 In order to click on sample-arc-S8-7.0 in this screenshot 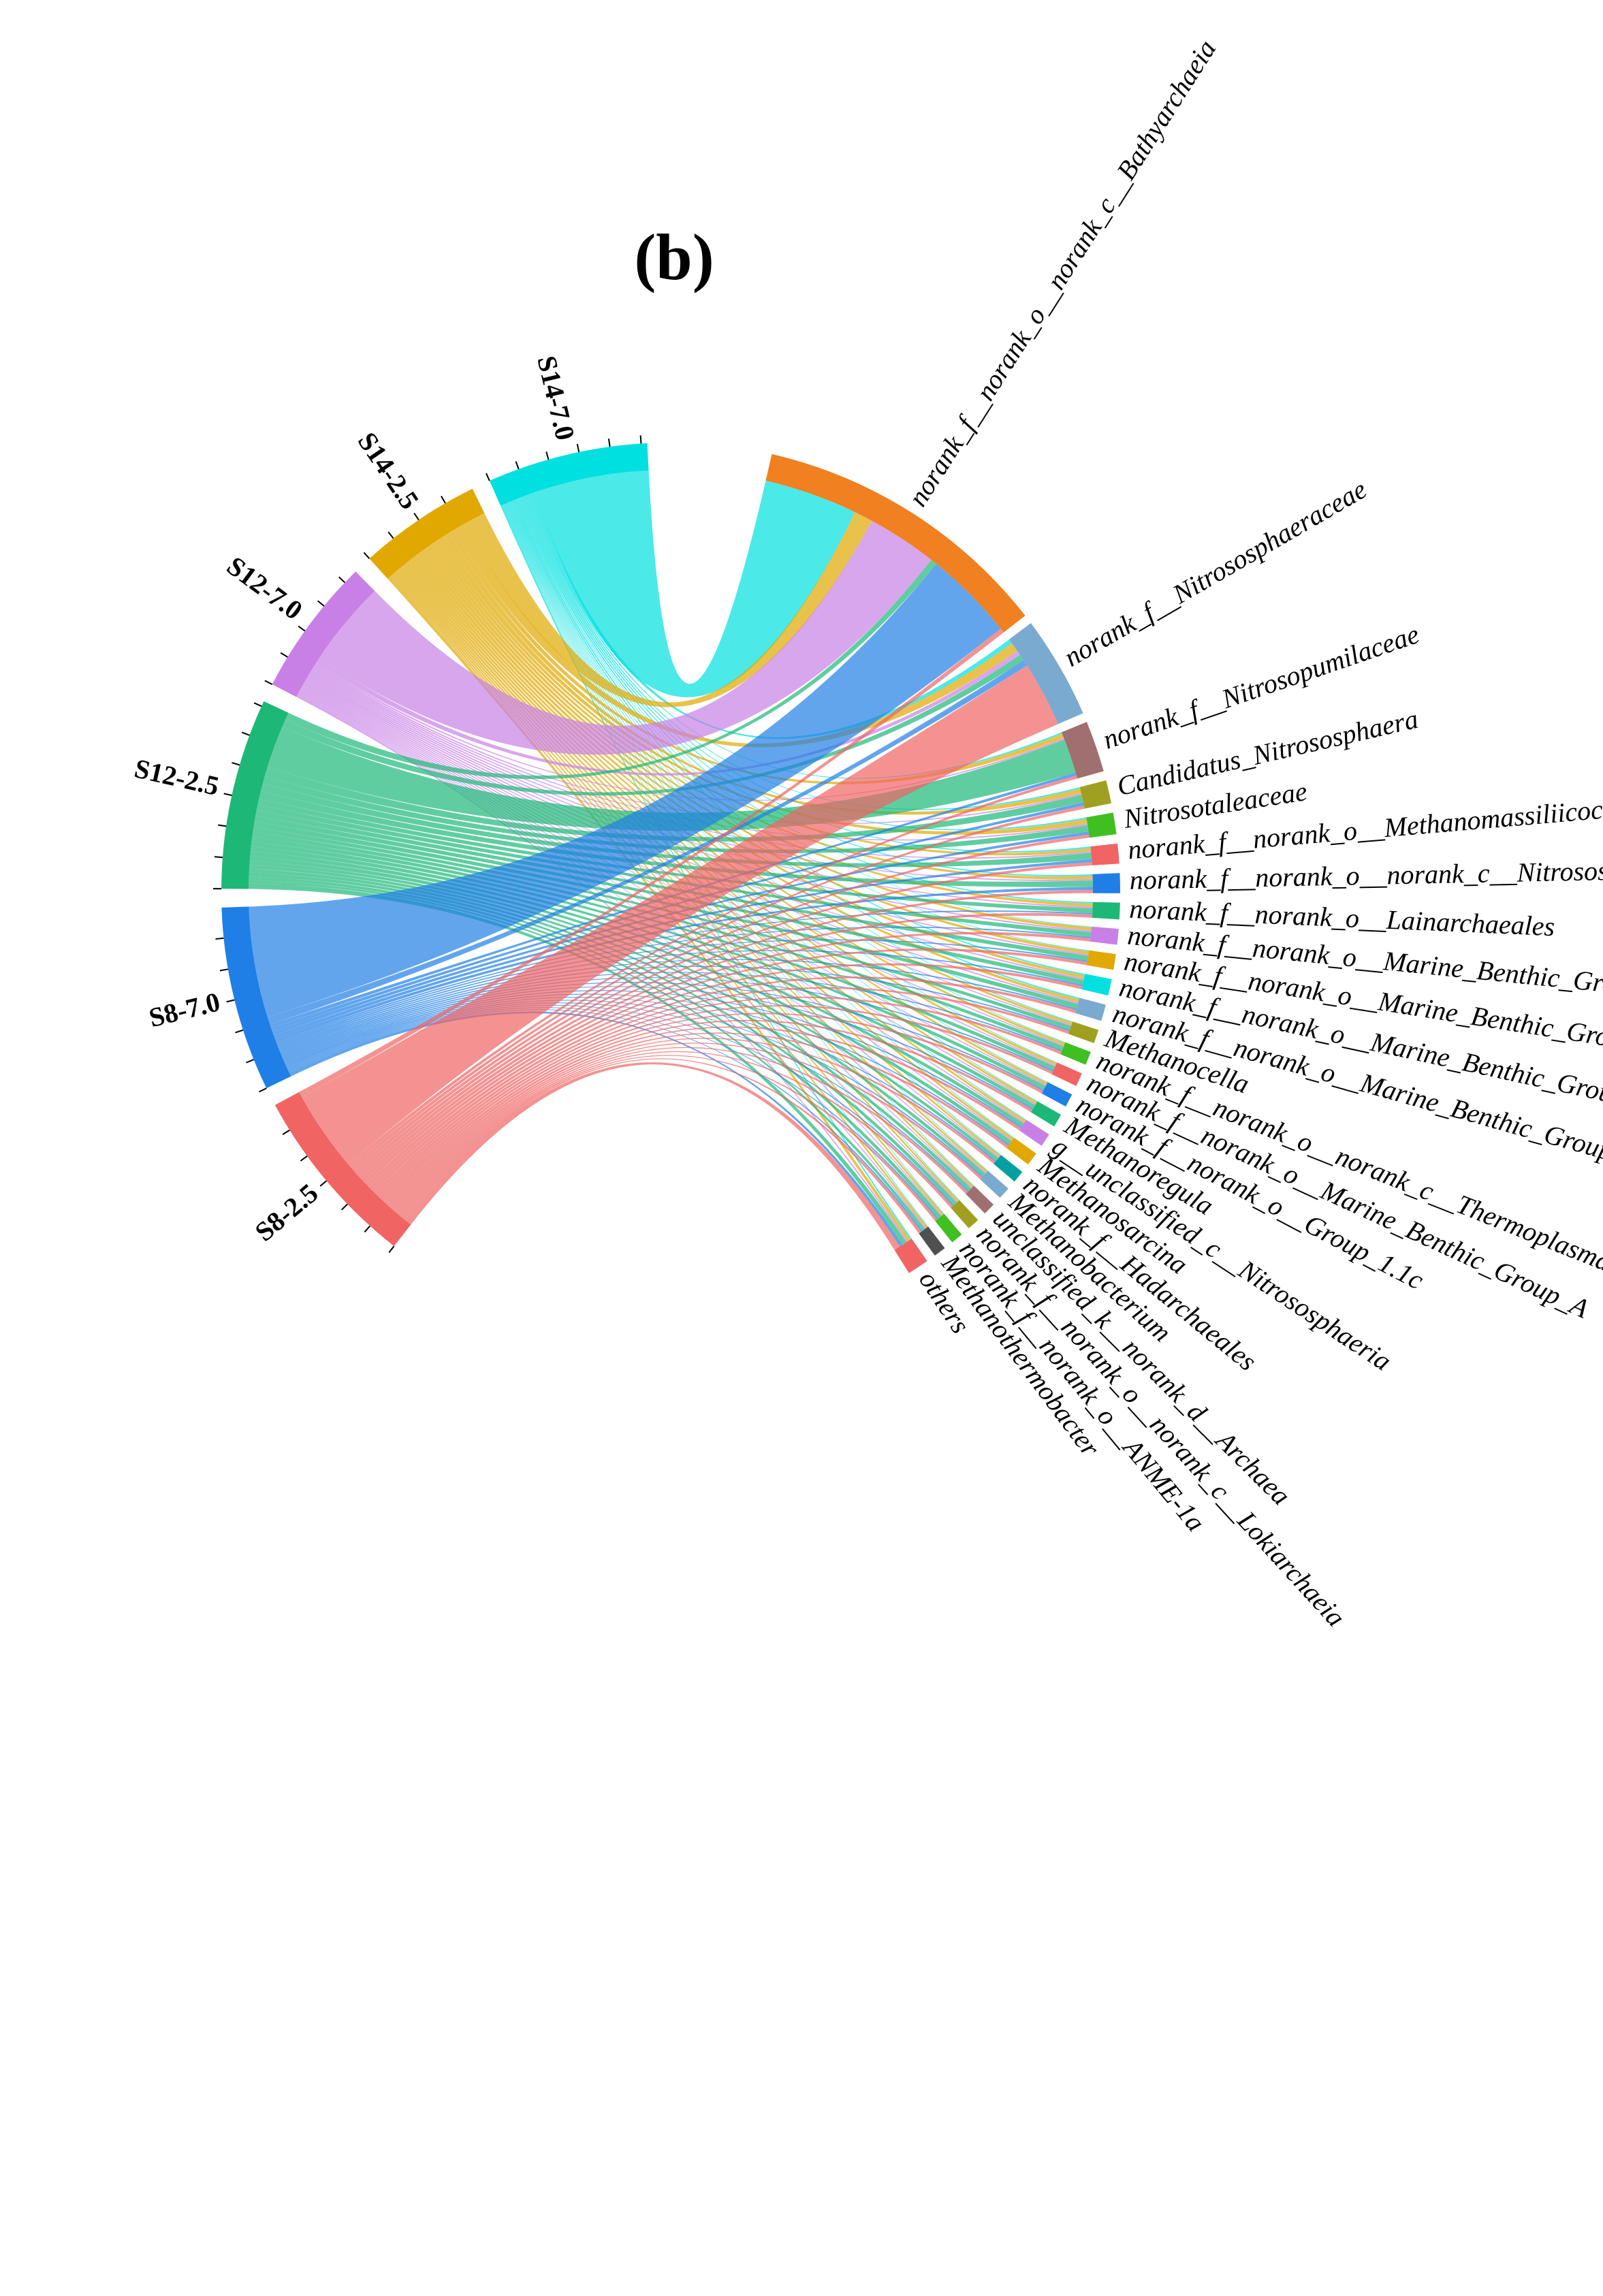, I will do `click(256, 998)`.